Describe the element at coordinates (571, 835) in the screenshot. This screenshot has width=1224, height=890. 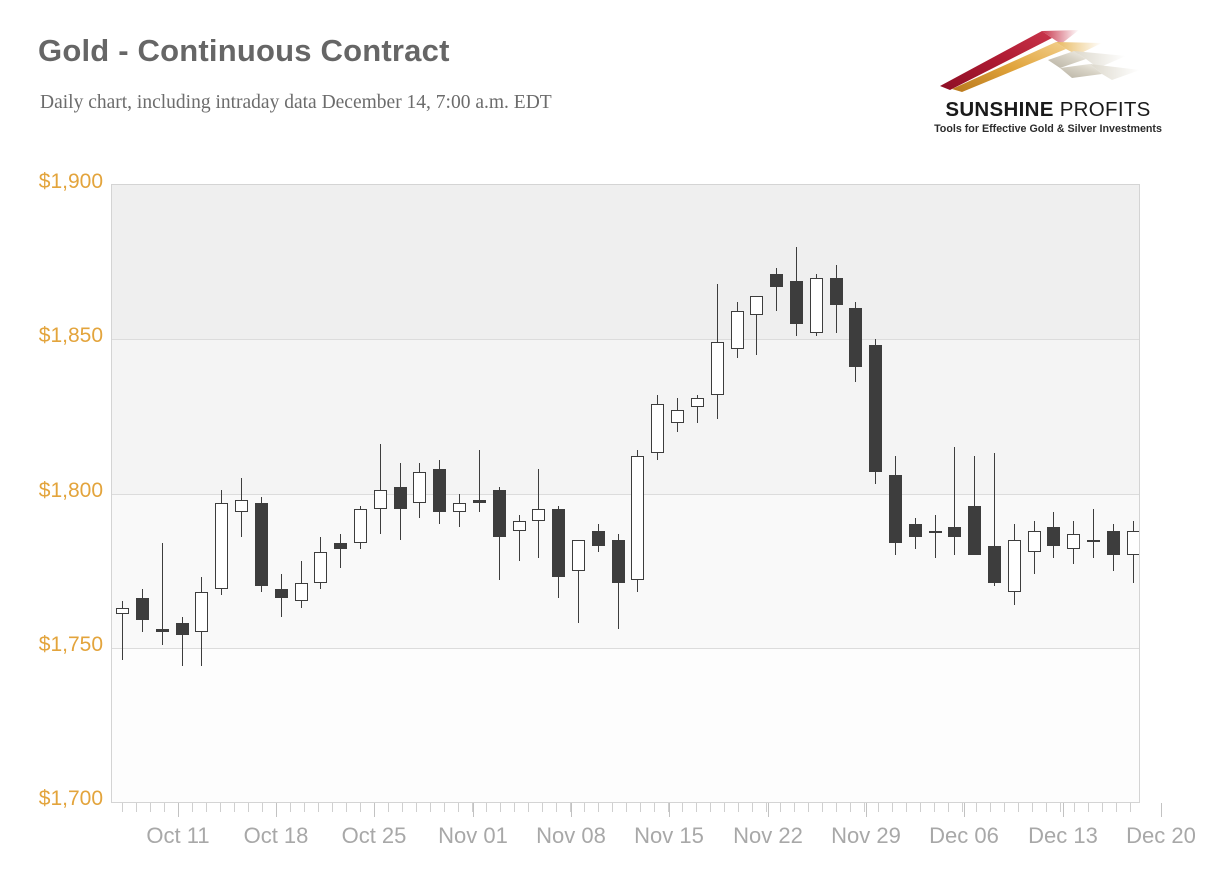
I see `x-axis-label: Nov 08` at that location.